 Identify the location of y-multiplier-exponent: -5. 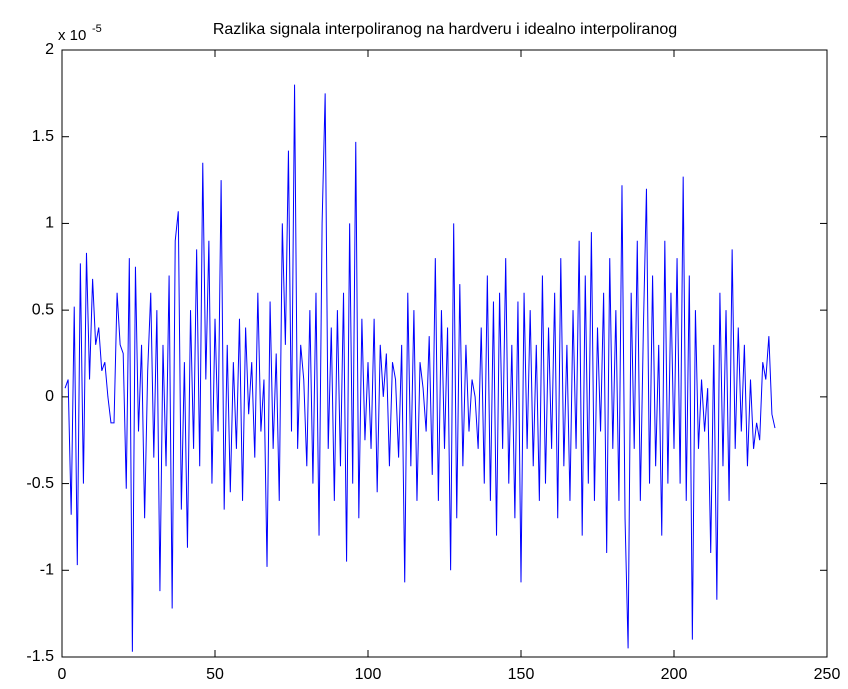
(97, 29).